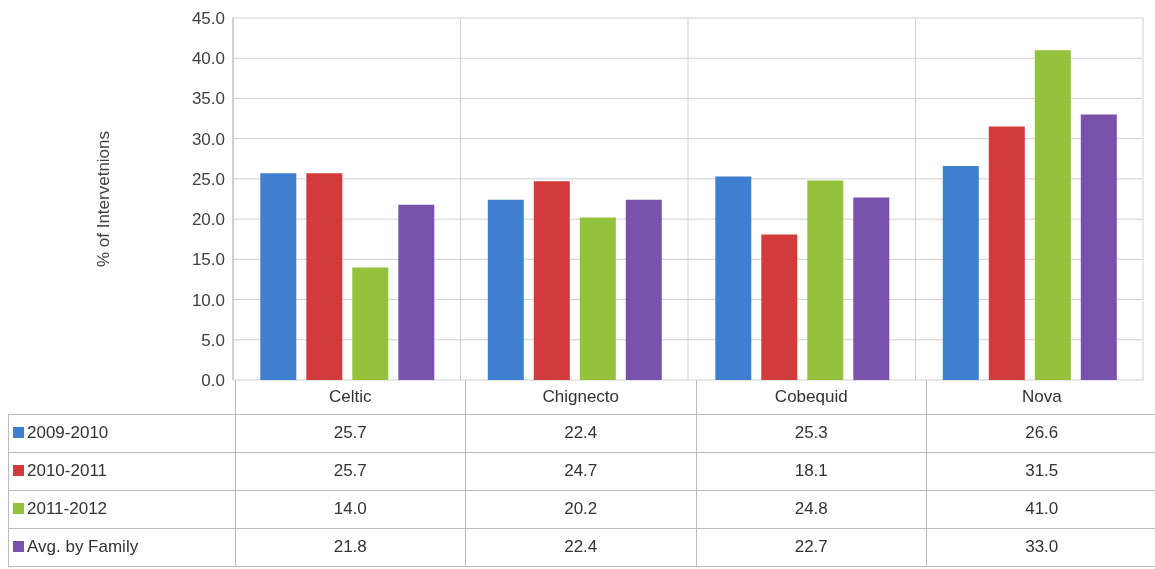  Describe the element at coordinates (208, 220) in the screenshot. I see `y-tick-label: 20.0` at that location.